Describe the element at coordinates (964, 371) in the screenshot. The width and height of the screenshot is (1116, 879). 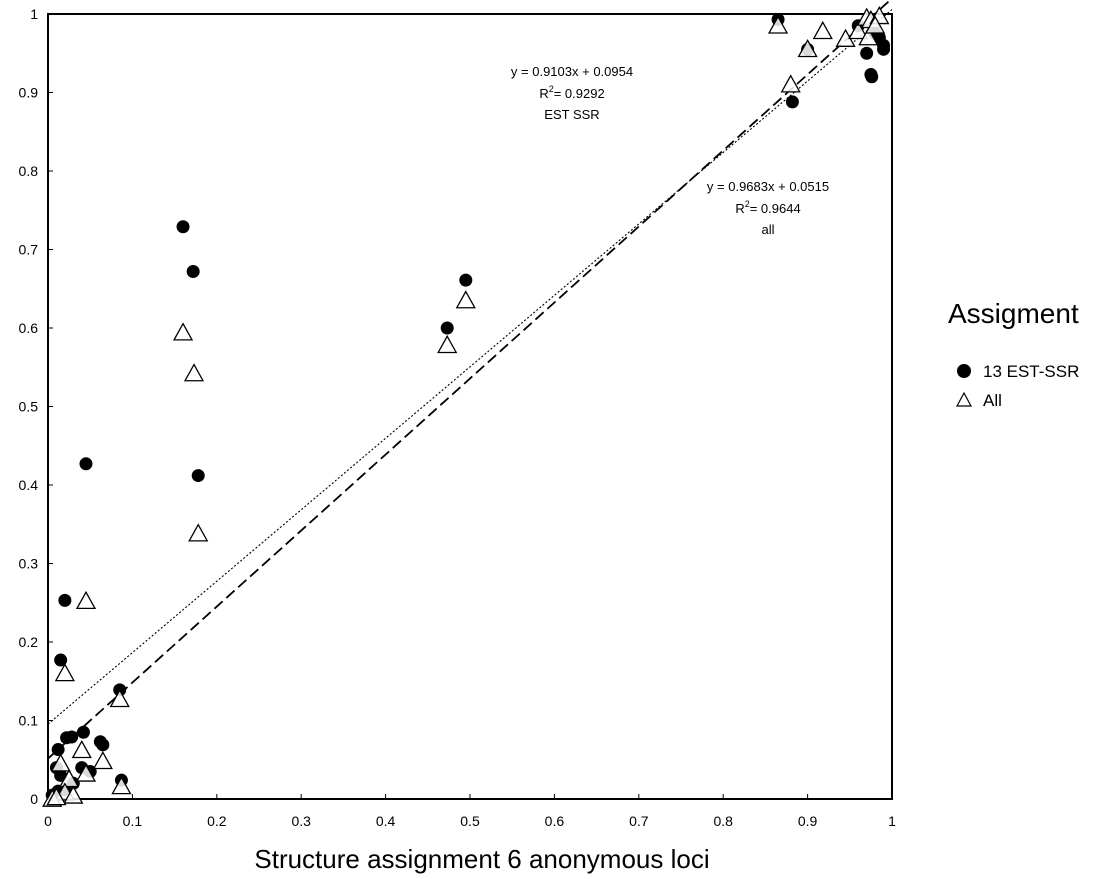
I see `legend-marker-filled-circle` at that location.